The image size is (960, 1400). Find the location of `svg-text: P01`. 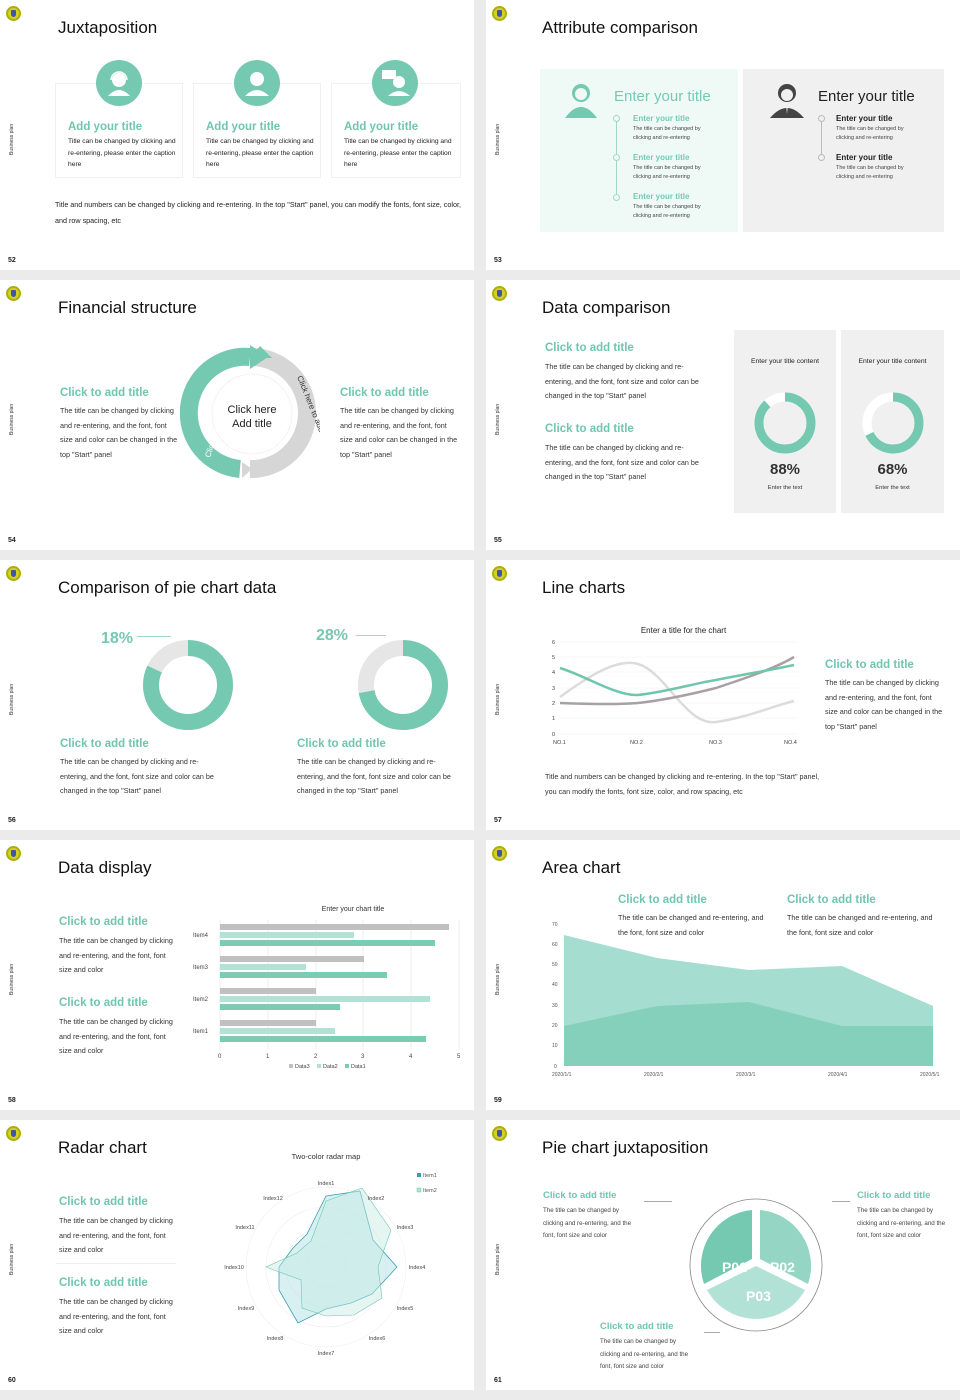

svg-text: P01 is located at coordinates (734, 1267).